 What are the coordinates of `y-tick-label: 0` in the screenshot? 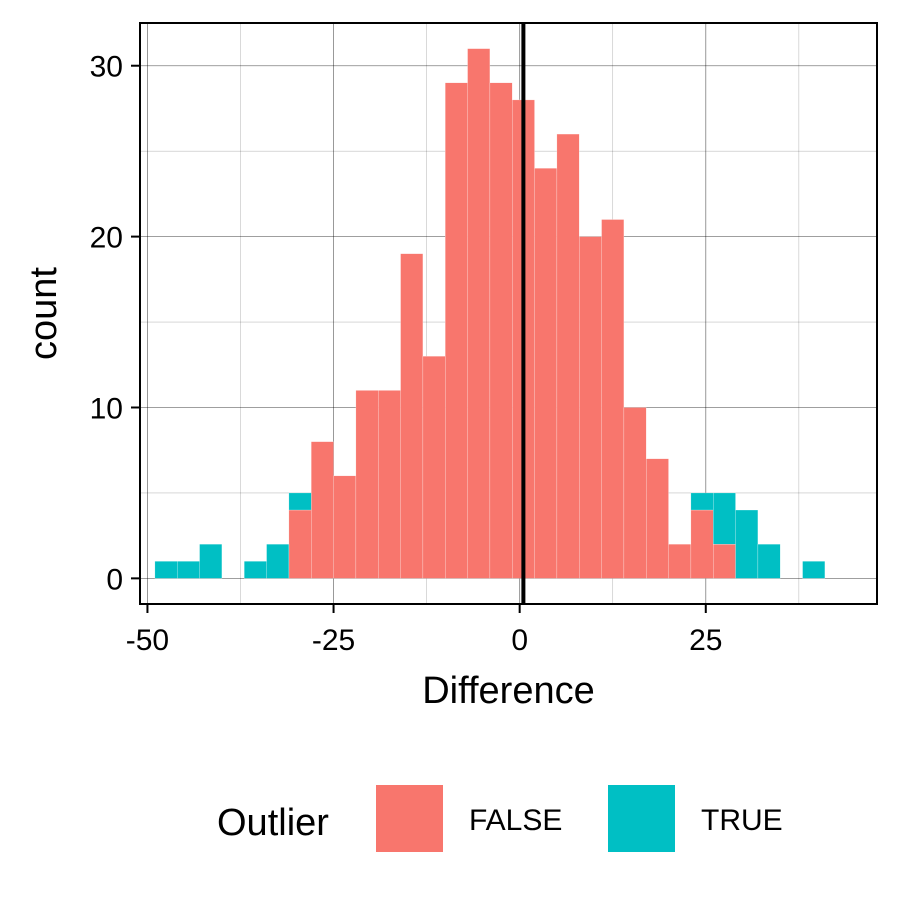 It's located at (114, 579).